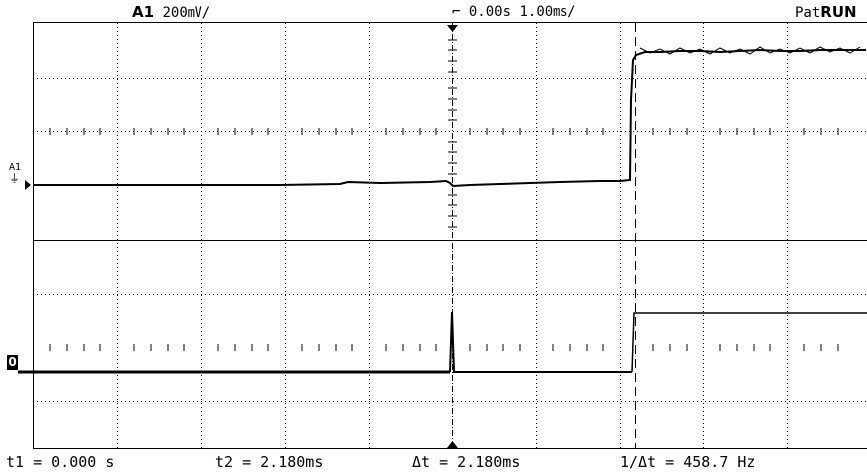  What do you see at coordinates (688, 462) in the screenshot?
I see `frequency-readout: 1/Δt = 458.7 Hz` at bounding box center [688, 462].